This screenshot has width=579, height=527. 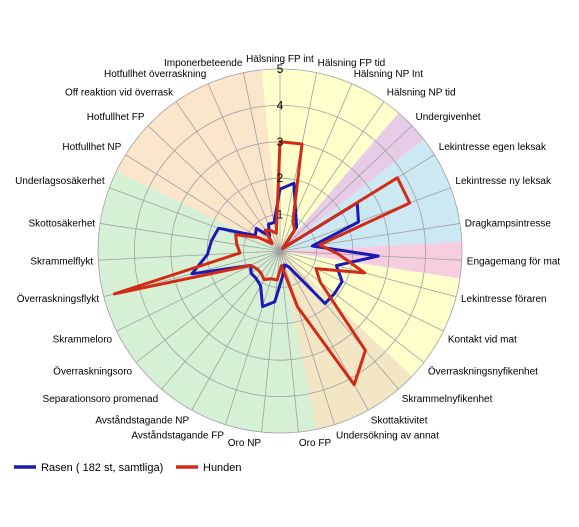 What do you see at coordinates (61, 262) in the screenshot?
I see `axis-label-23: Skrammelflykt` at bounding box center [61, 262].